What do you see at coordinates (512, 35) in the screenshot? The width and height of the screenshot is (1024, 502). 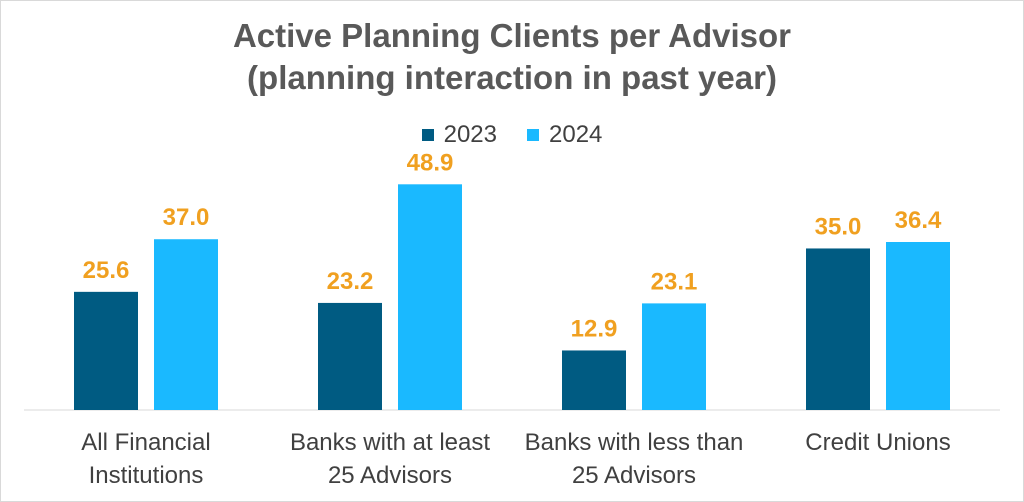 I see `chart-title: Active Planning Clients per Advisor` at bounding box center [512, 35].